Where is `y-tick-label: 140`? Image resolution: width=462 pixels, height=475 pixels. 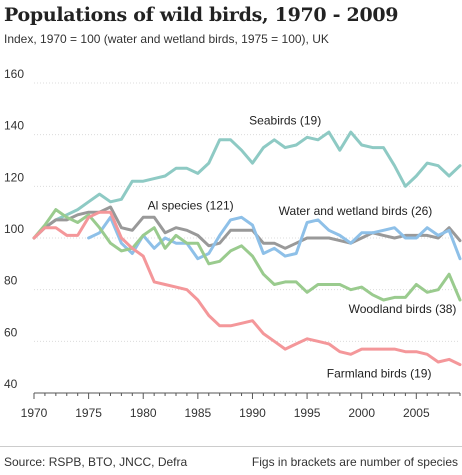 y-tick-label: 140 is located at coordinates (14, 126).